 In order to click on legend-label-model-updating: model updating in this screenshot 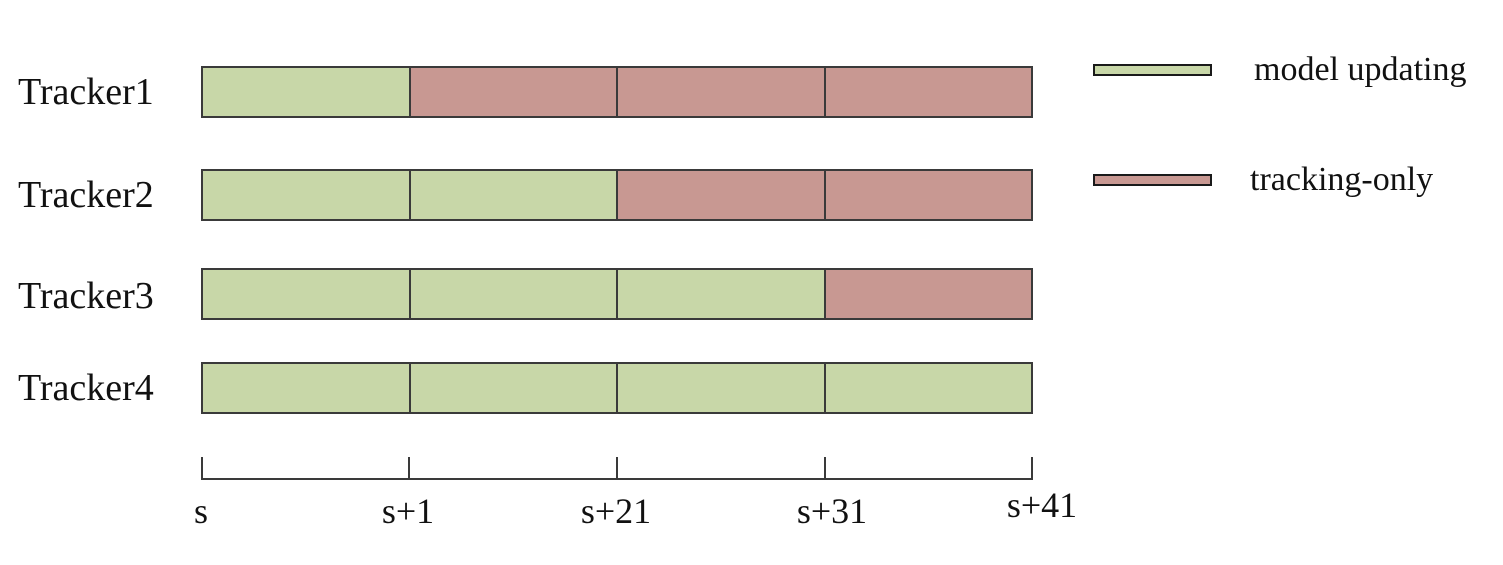, I will do `click(1360, 69)`.